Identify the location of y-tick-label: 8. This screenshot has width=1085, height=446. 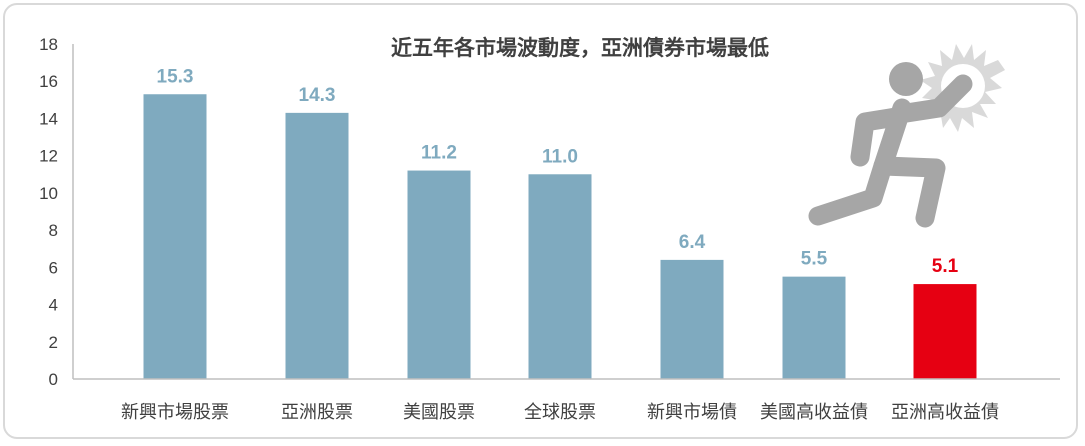
(53, 230).